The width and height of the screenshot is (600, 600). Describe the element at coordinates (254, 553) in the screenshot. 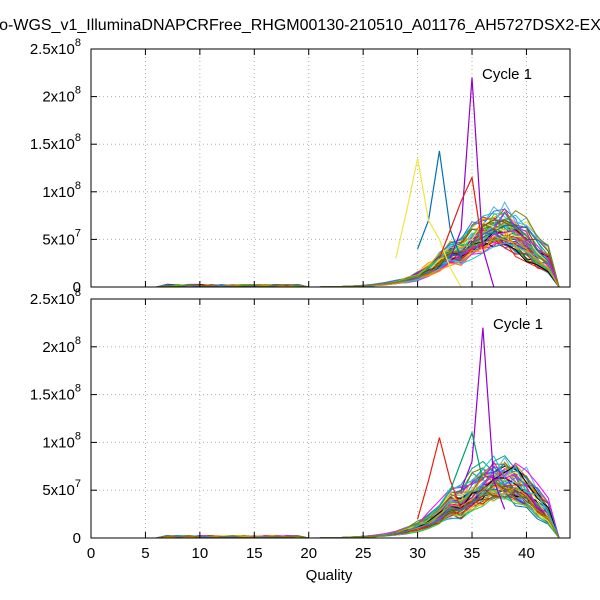

I see `x-tick-label: 15` at that location.